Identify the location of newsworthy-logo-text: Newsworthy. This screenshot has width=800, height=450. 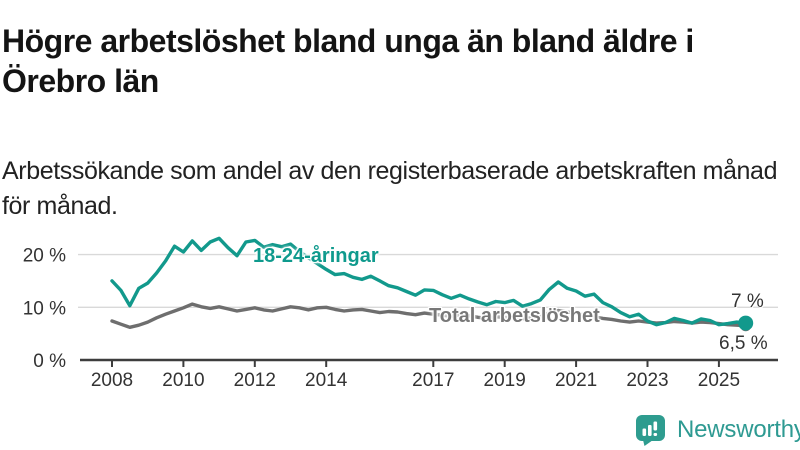
(738, 429).